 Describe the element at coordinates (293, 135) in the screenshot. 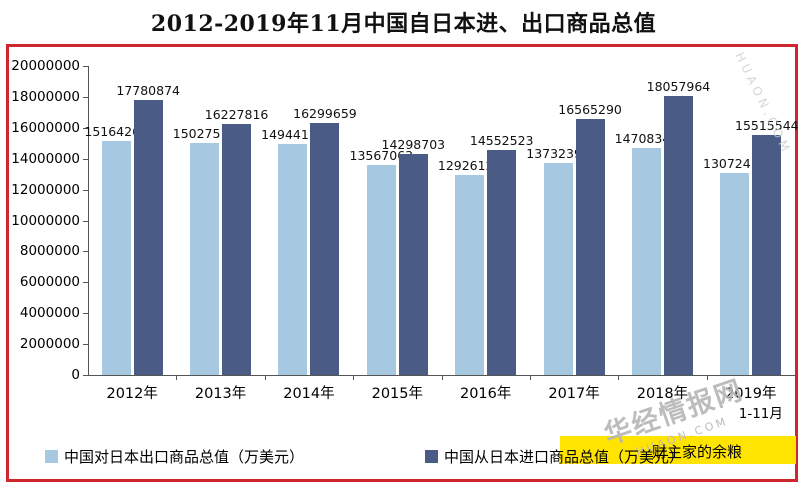

I see `bar-value-label: 14944179` at that location.